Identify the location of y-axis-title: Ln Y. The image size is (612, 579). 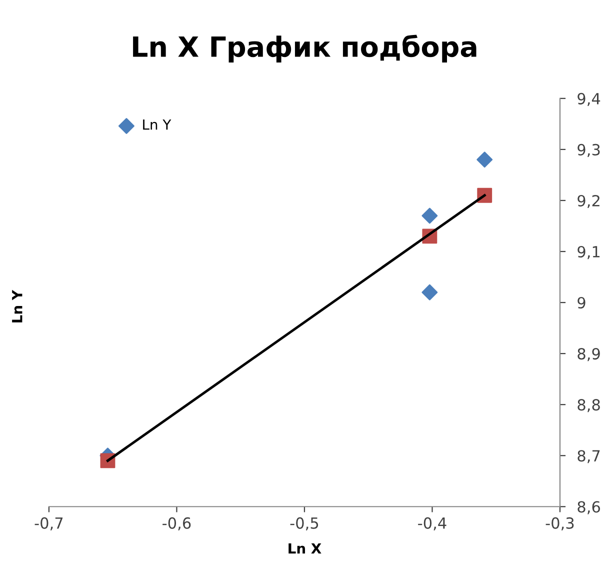
(17, 306).